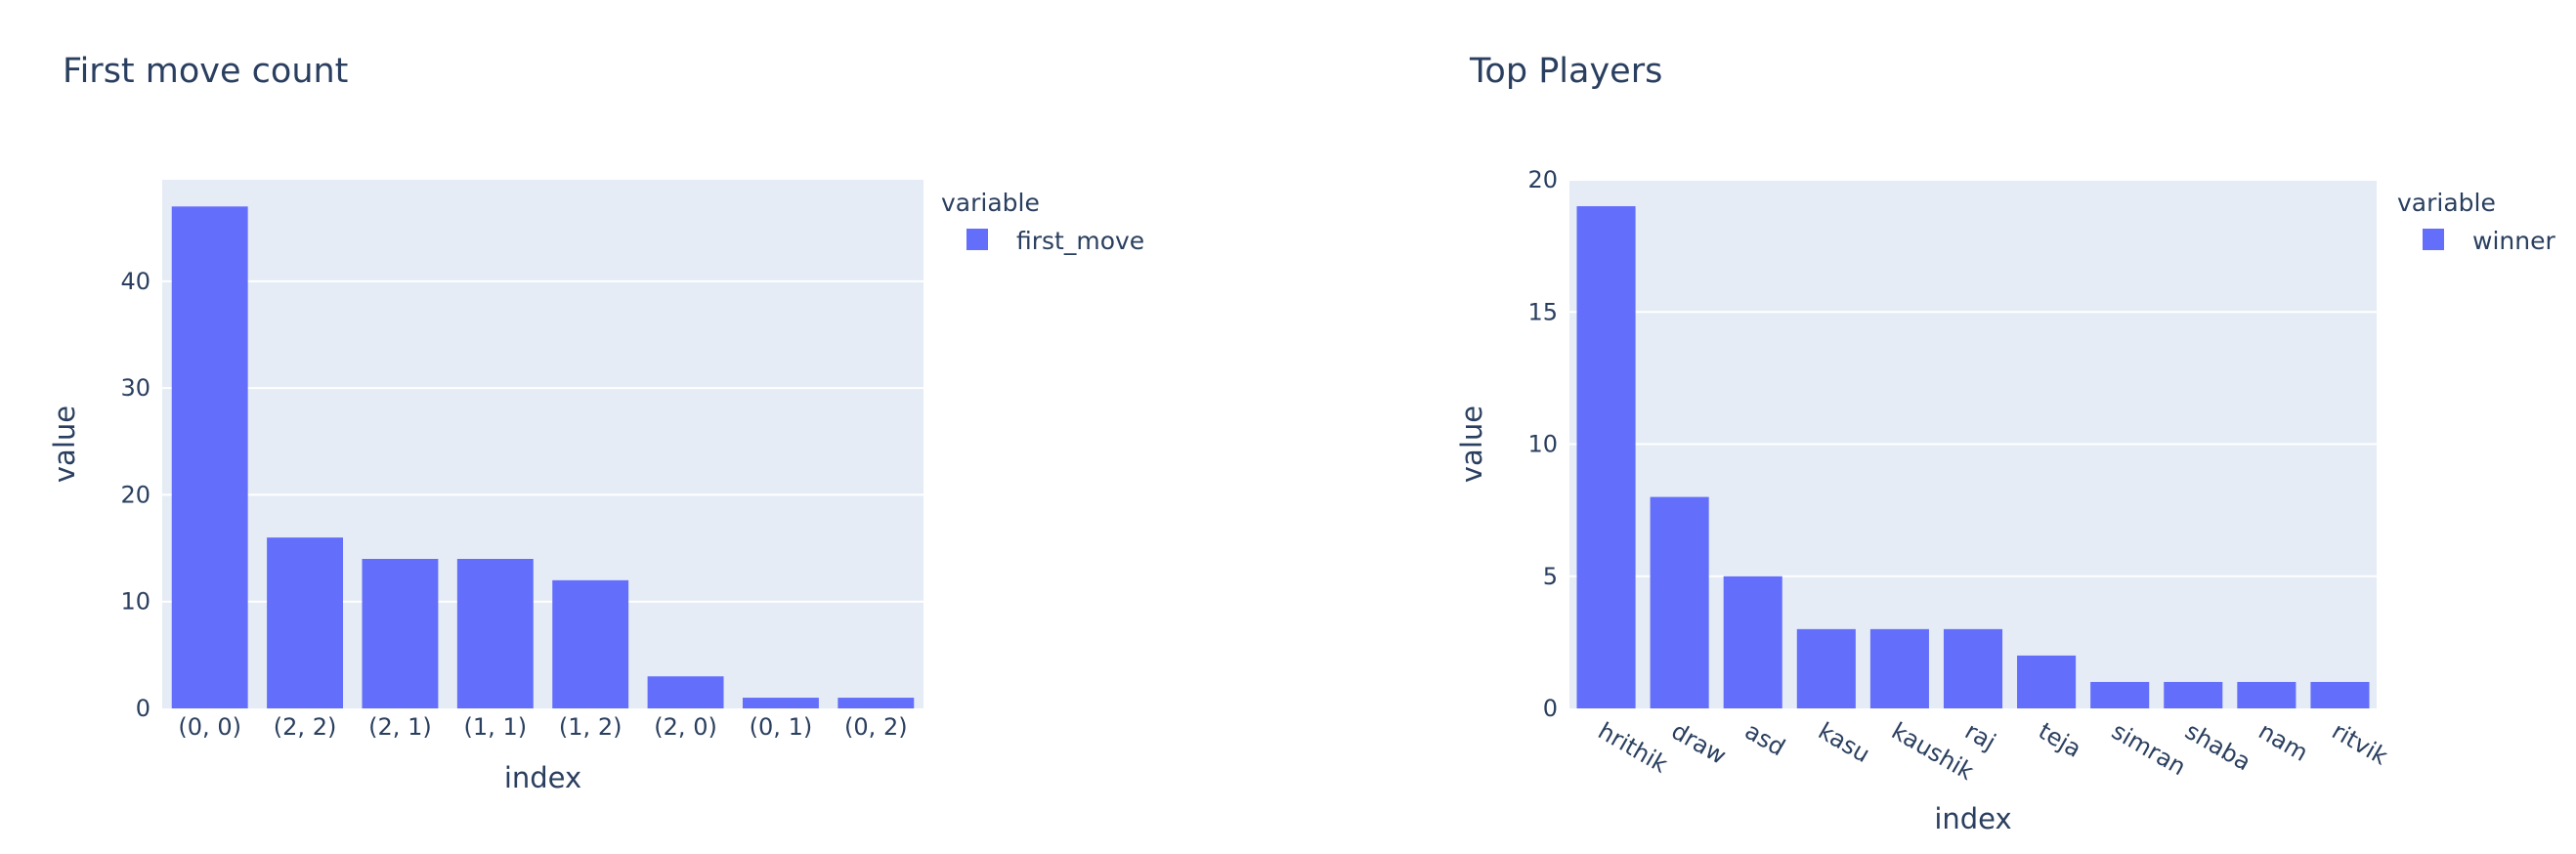 The image size is (2576, 854). I want to click on x-tick-label: shaba, so click(2218, 746).